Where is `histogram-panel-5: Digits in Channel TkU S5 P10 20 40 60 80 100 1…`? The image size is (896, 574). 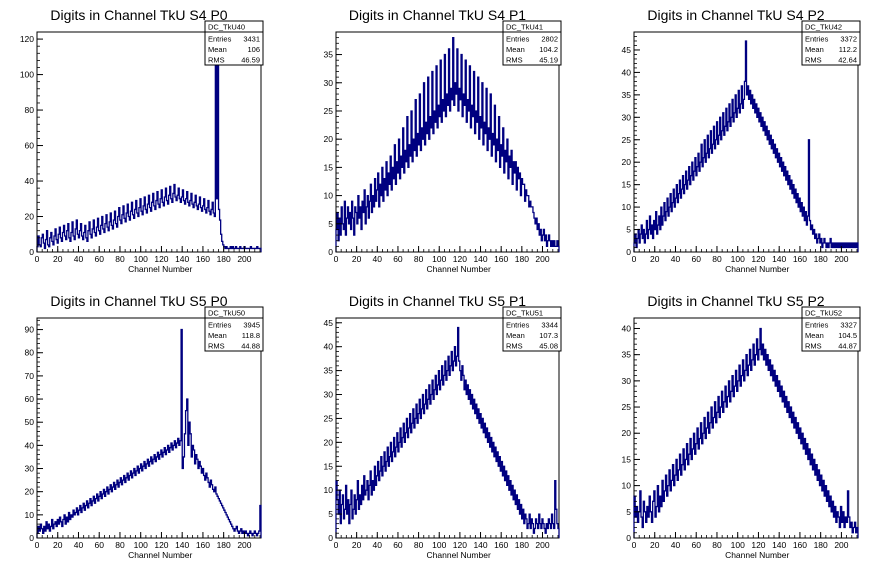
histogram-panel-5: Digits in Channel TkU S5 P10 20 40 60 80 100 1… is located at coordinates (443, 426).